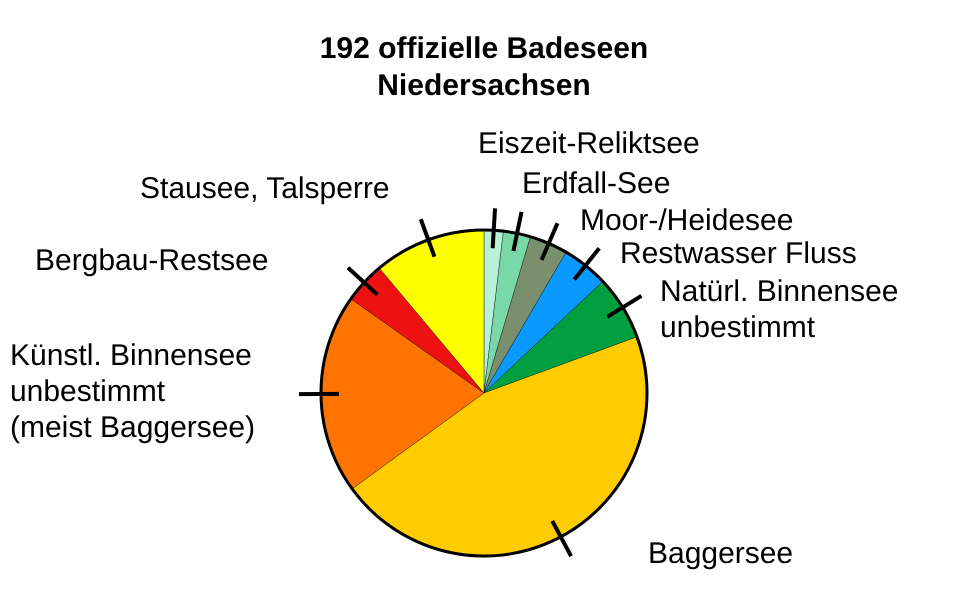  What do you see at coordinates (687, 220) in the screenshot?
I see `slice-label: Moor-/Heidesee` at bounding box center [687, 220].